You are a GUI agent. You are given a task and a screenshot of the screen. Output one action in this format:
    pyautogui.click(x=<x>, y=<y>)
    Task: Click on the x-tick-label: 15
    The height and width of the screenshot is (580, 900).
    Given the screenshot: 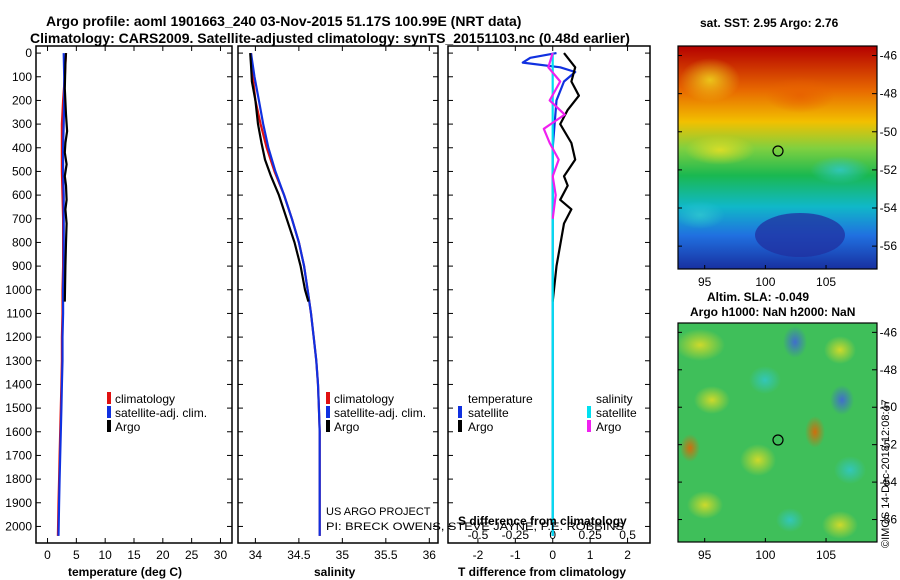 What is the action you would take?
    pyautogui.click(x=134, y=555)
    